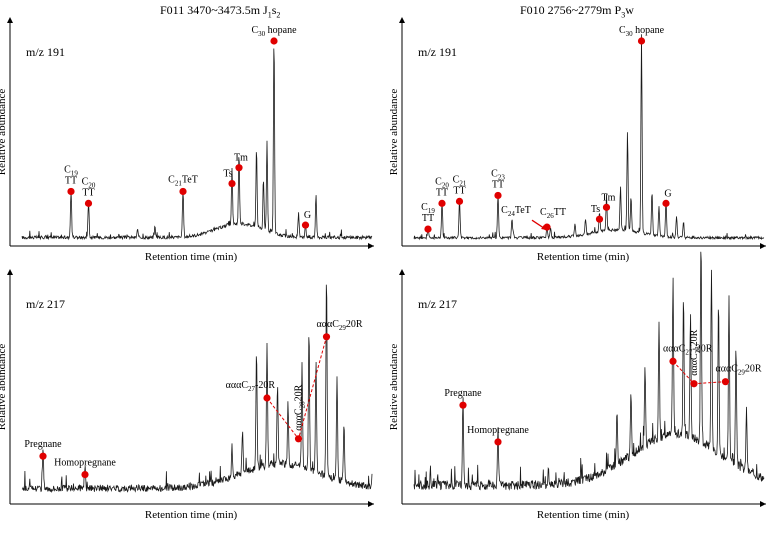 The image size is (768, 537). I want to click on panel-title-tail: s, so click(274, 10).